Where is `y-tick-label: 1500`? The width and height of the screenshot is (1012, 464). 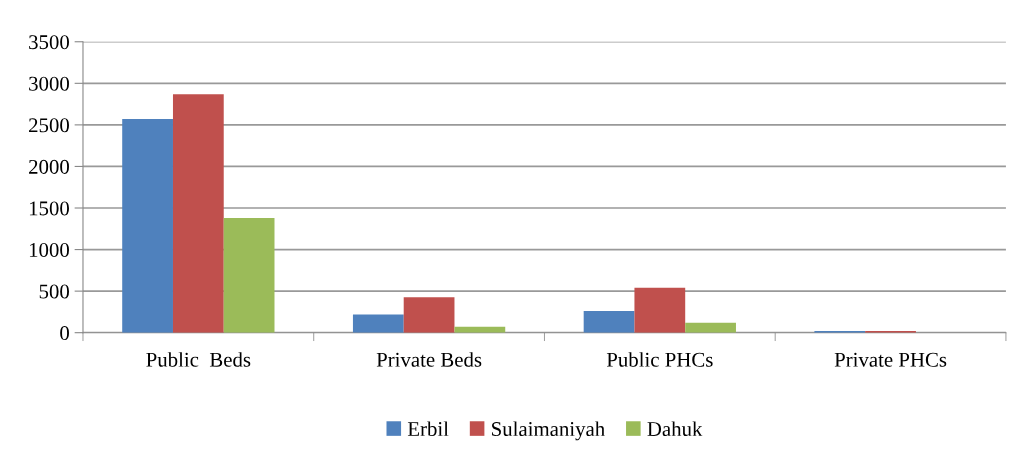
y-tick-label: 1500 is located at coordinates (49, 208).